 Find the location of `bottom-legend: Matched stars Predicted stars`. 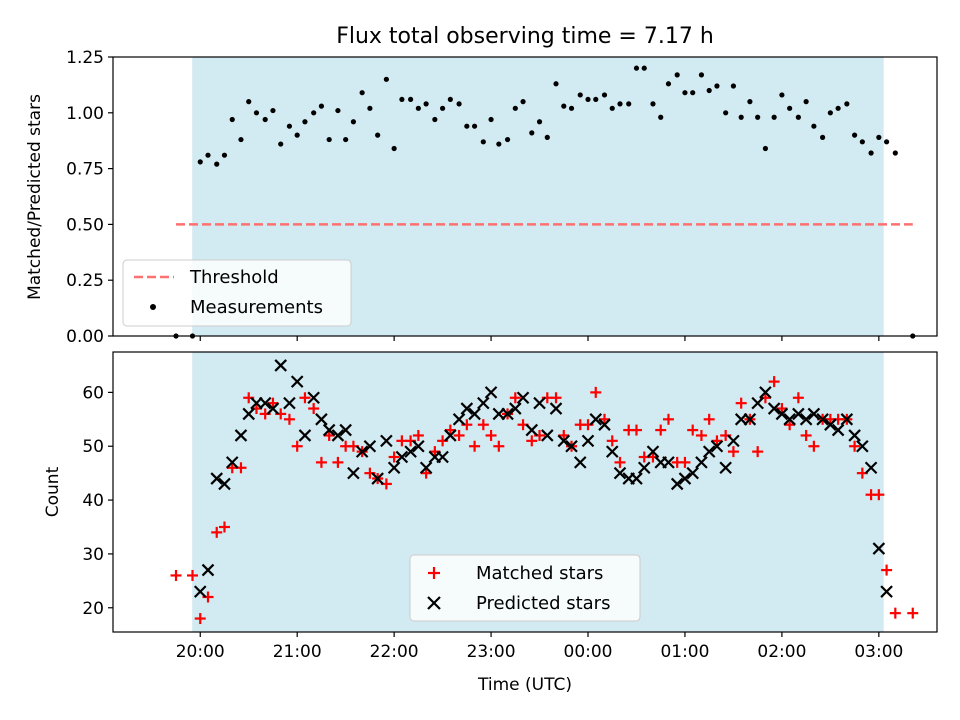

bottom-legend: Matched stars Predicted stars is located at coordinates (525, 588).